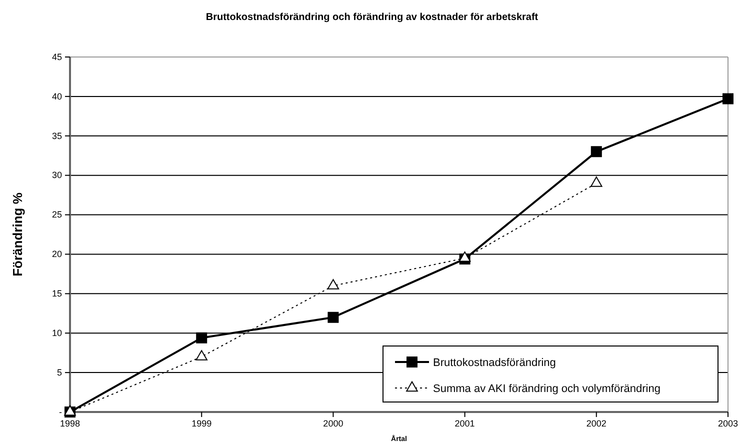 The height and width of the screenshot is (445, 744). Describe the element at coordinates (546, 389) in the screenshot. I see `legend-label: Summa av AKI förändring och volymförändring` at that location.